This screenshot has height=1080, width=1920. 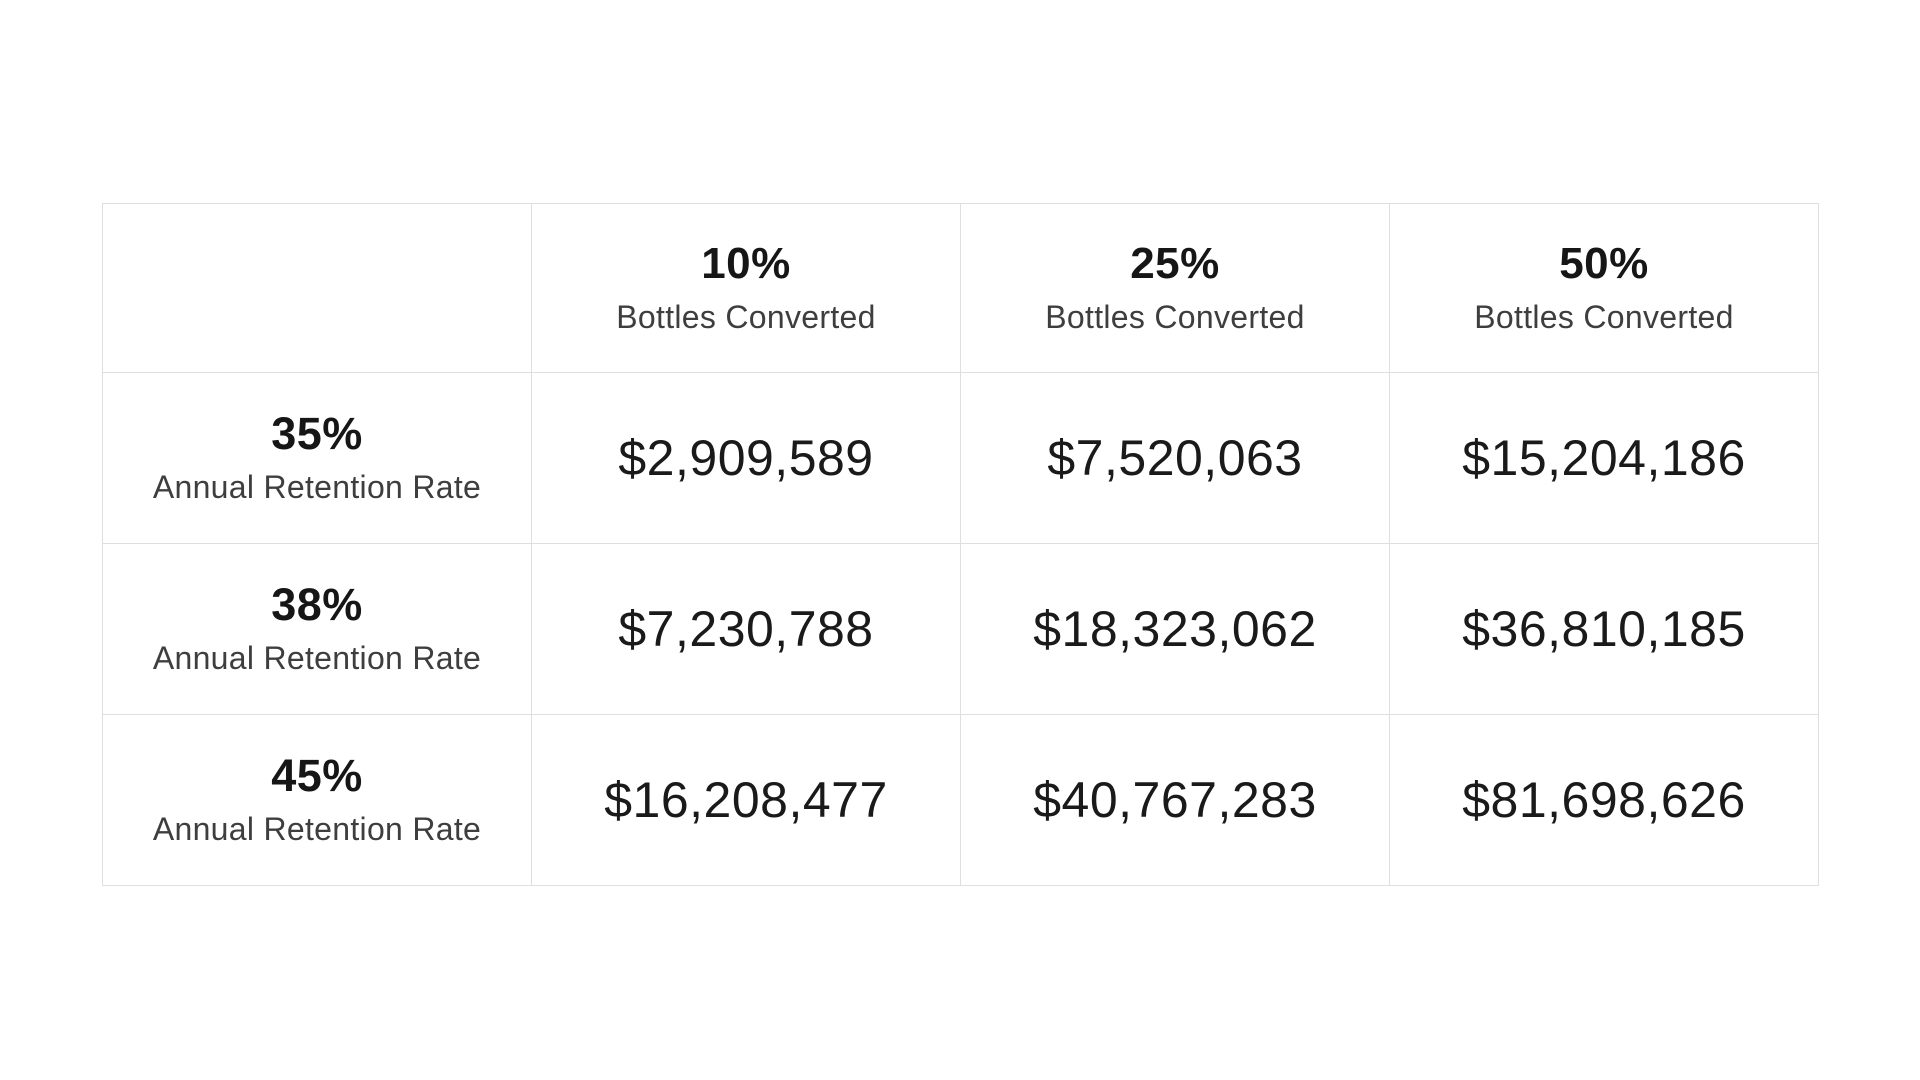 I want to click on col-header-percent: 10%, so click(x=746, y=263).